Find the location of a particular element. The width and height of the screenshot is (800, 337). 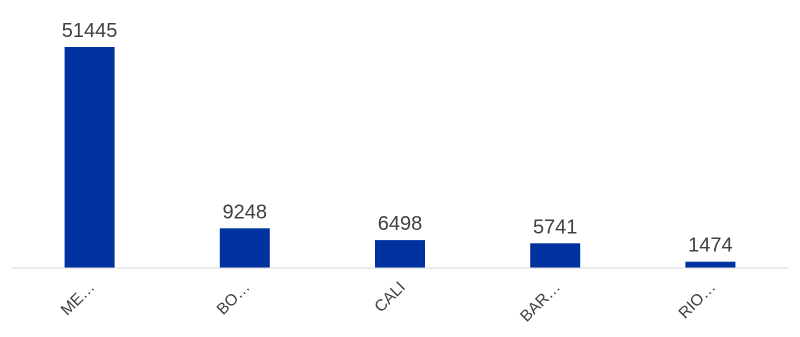

x-tick-label-cali: CALI is located at coordinates (390, 297).